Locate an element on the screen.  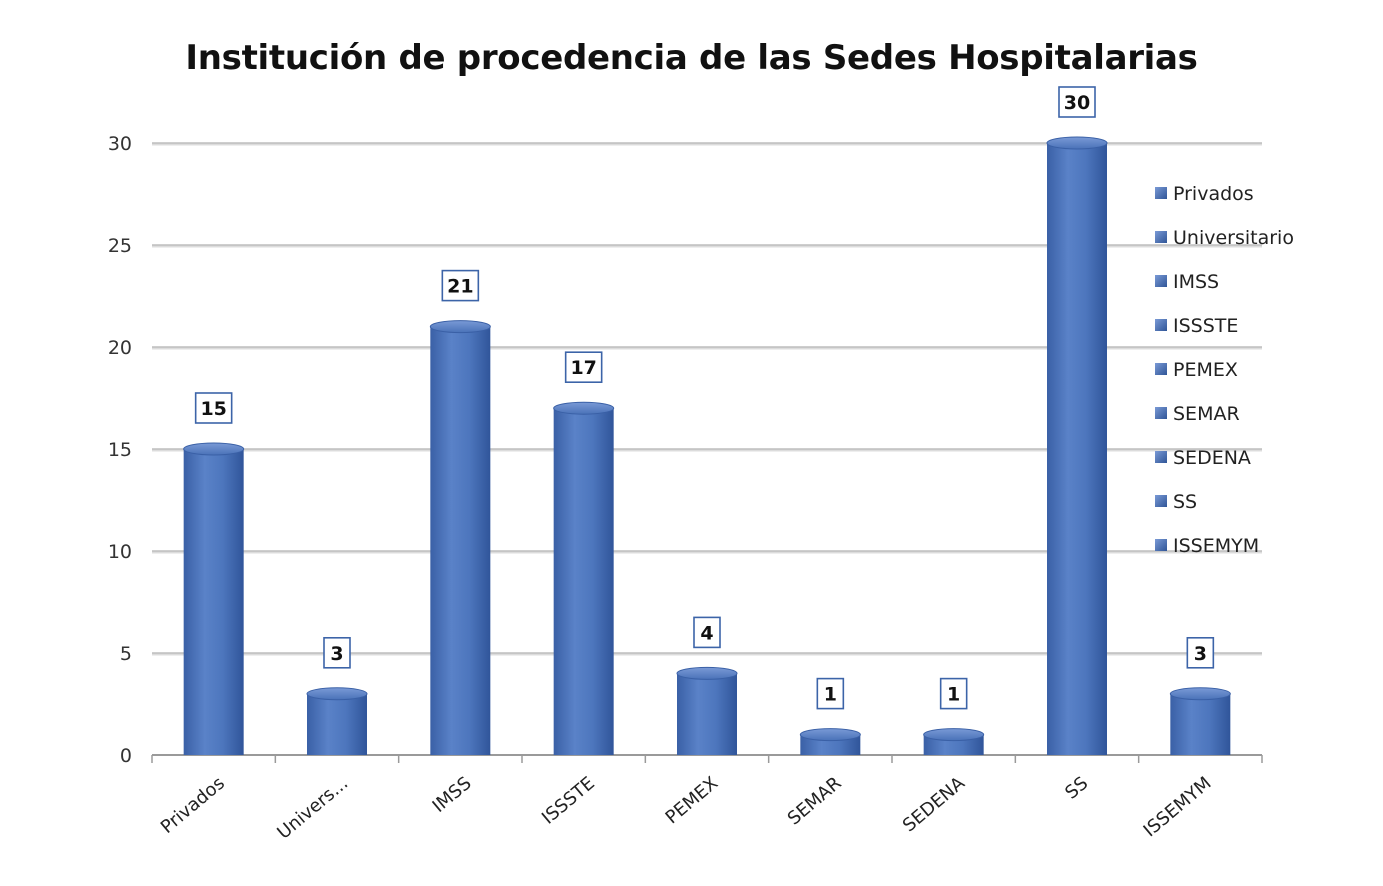
x-category-label: Privados is located at coordinates (193, 805).